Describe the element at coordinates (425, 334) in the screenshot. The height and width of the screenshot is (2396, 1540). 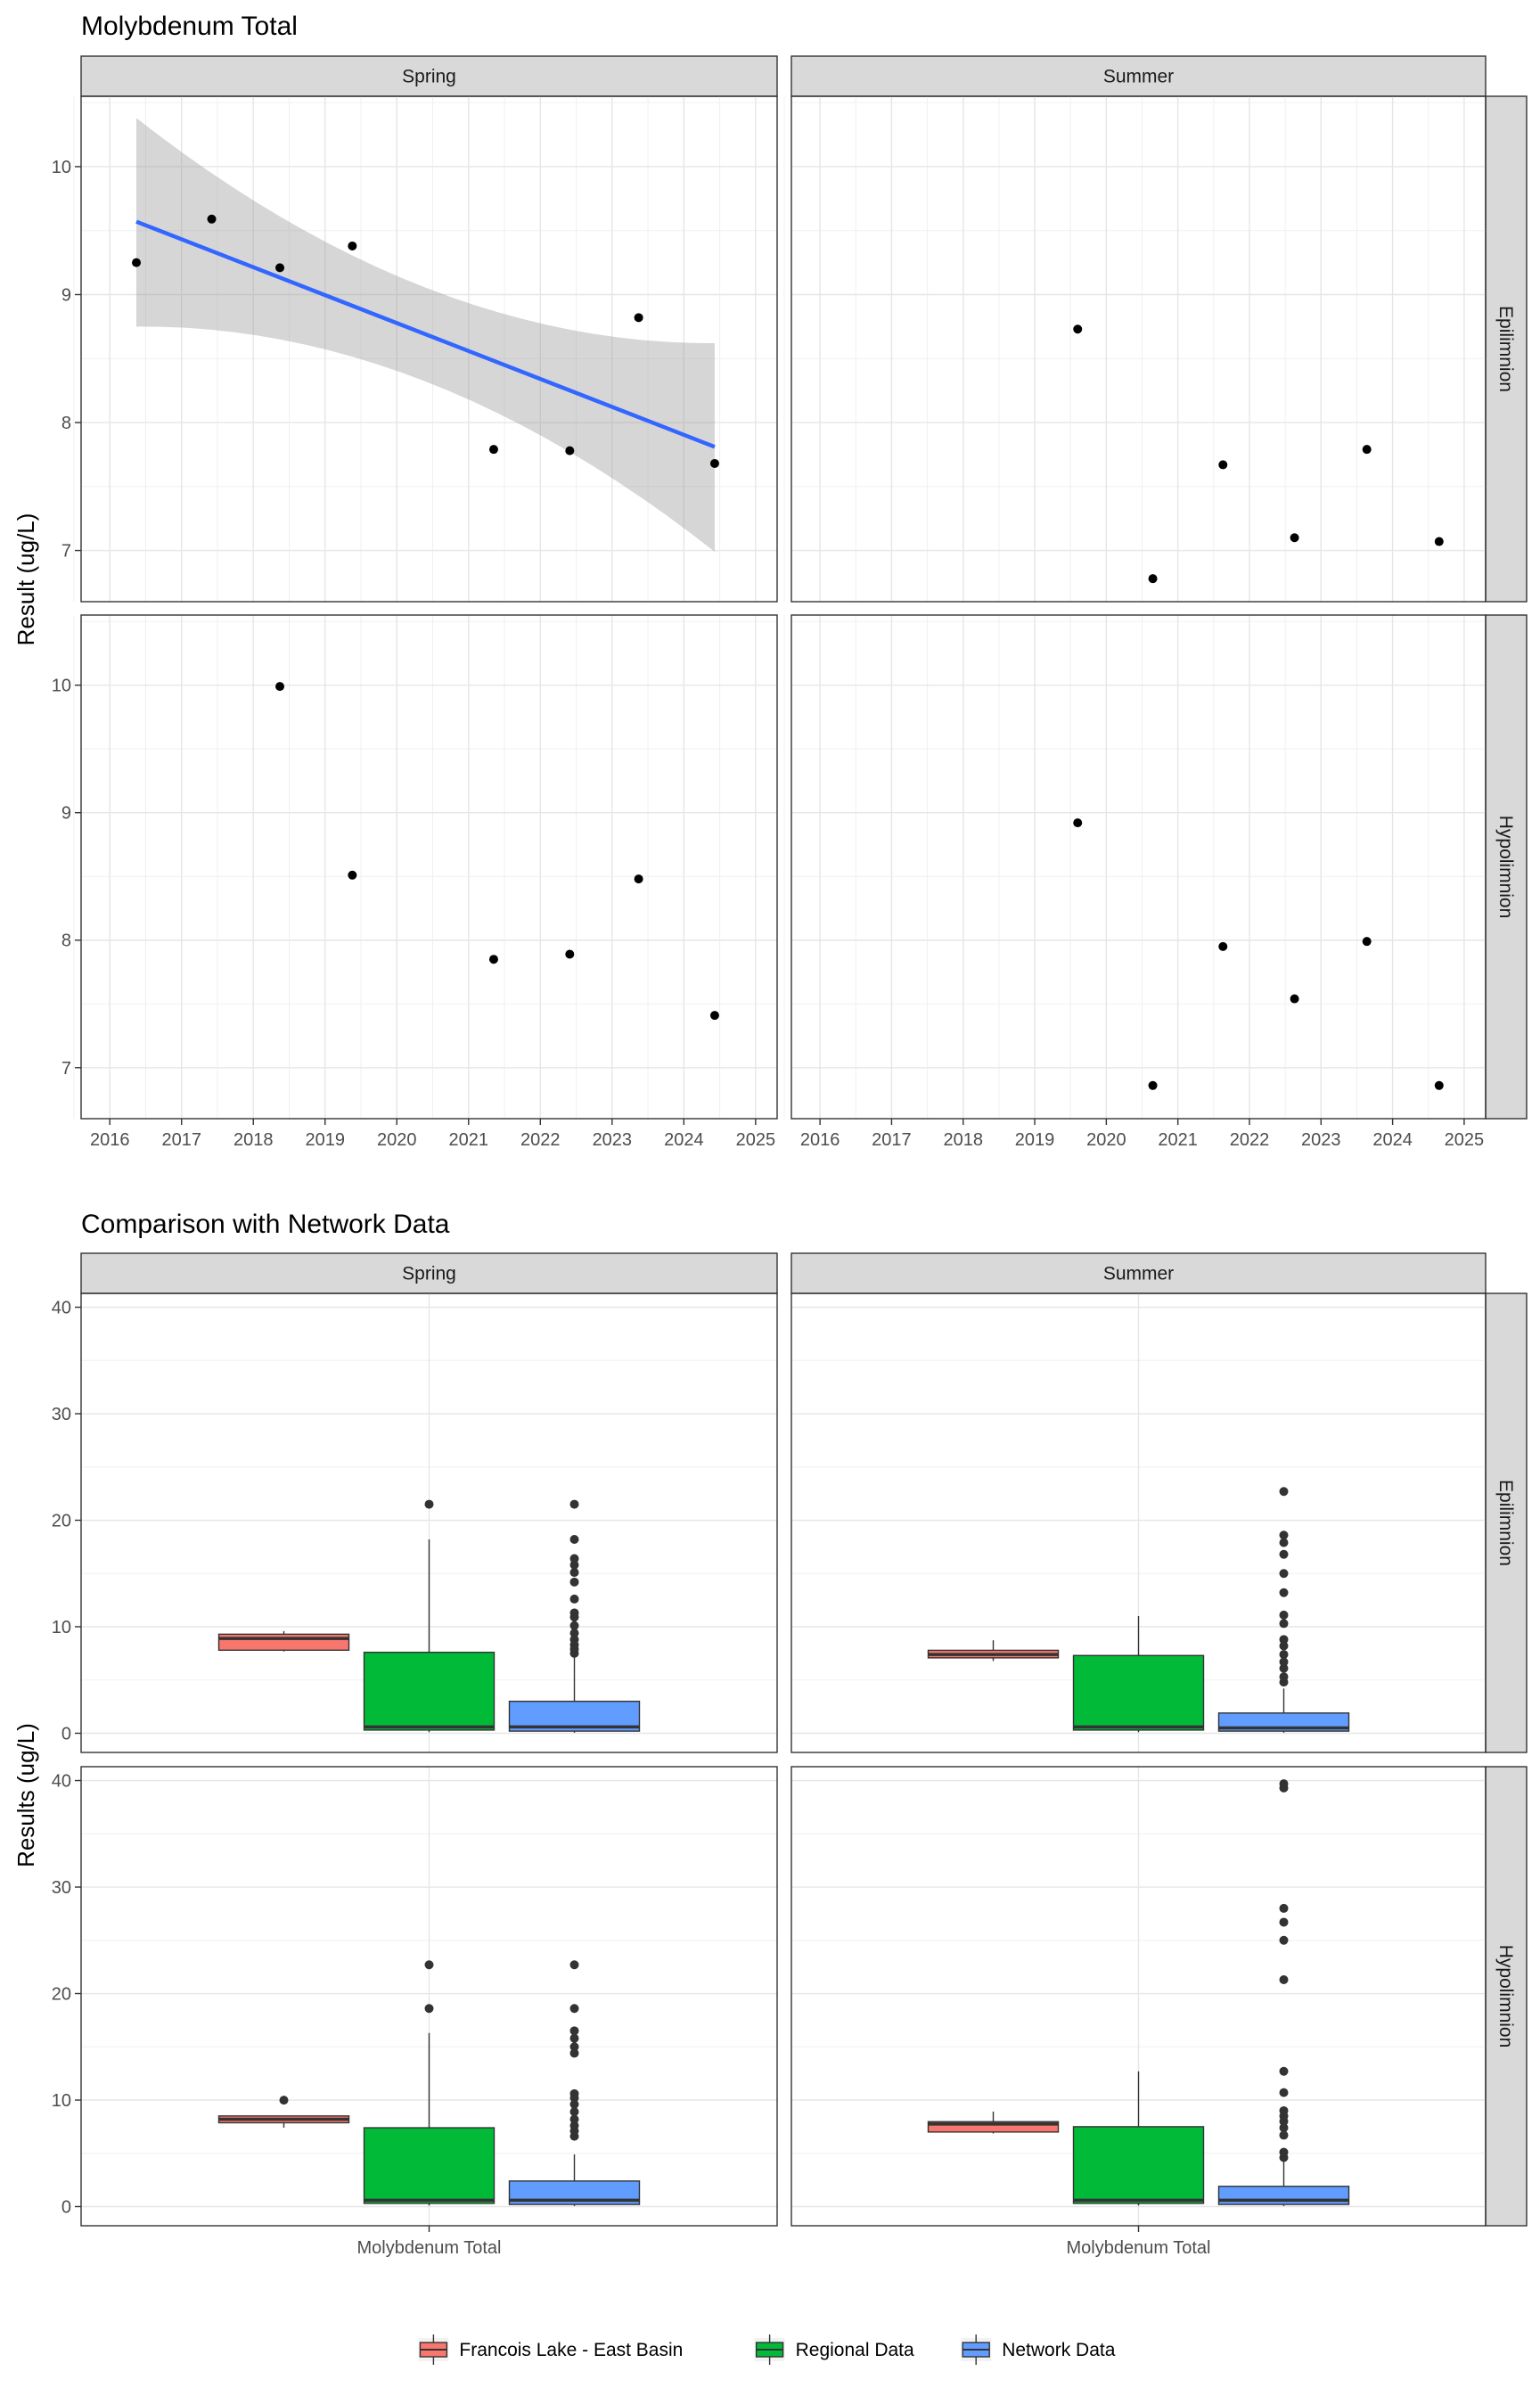
I see `trend-panel-epilimnion-spring-trend-line` at that location.